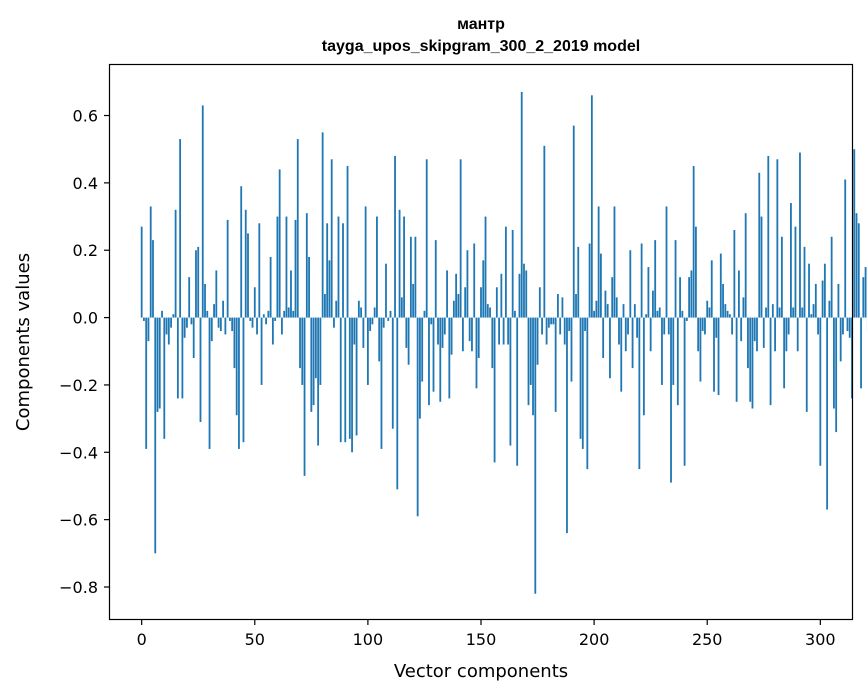  I want to click on y-axis-label: Components values, so click(23, 342).